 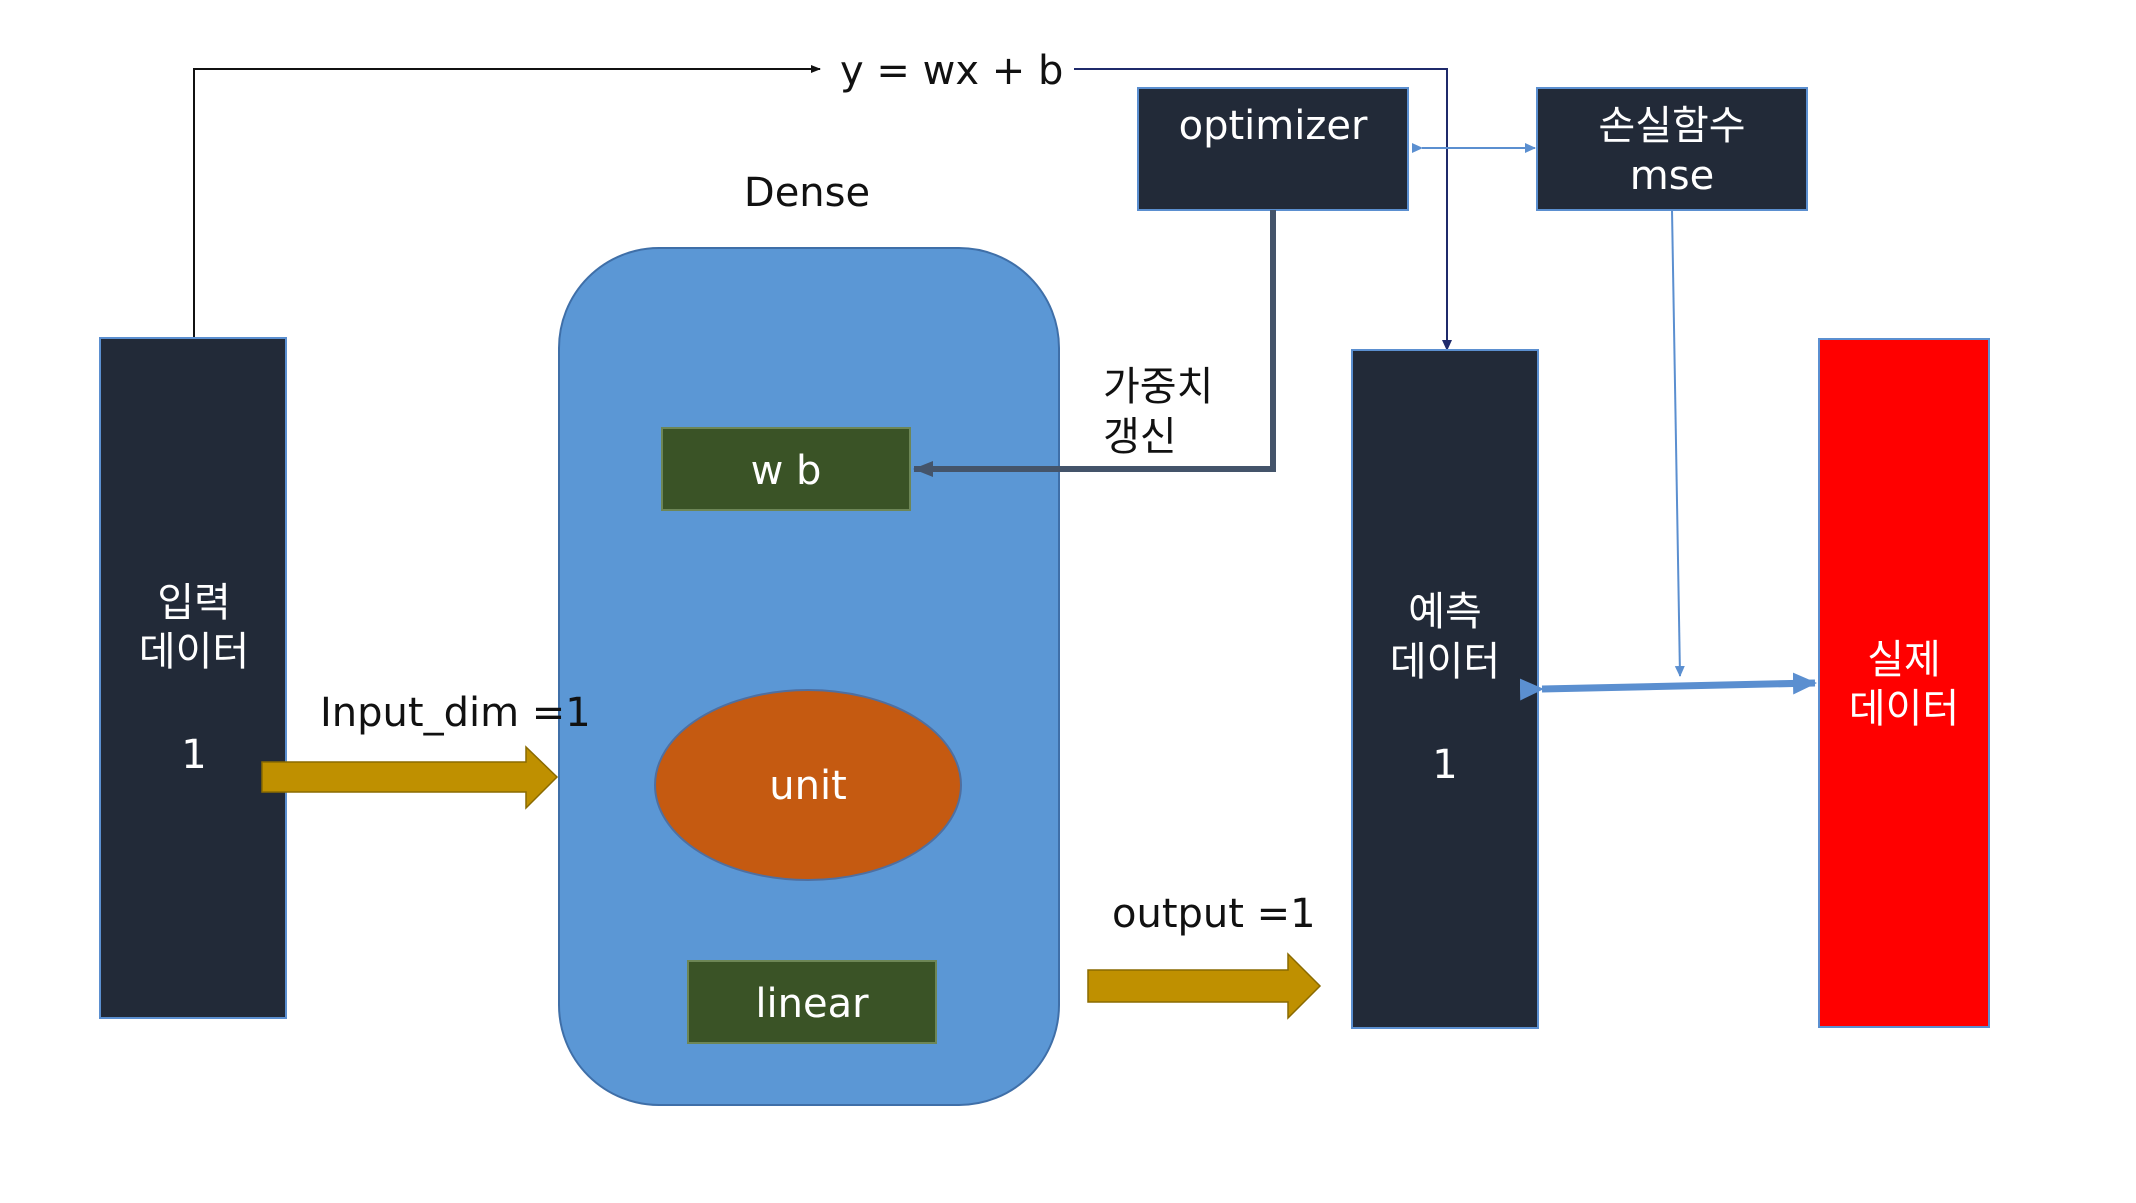 I want to click on weights-box, so click(x=786, y=469).